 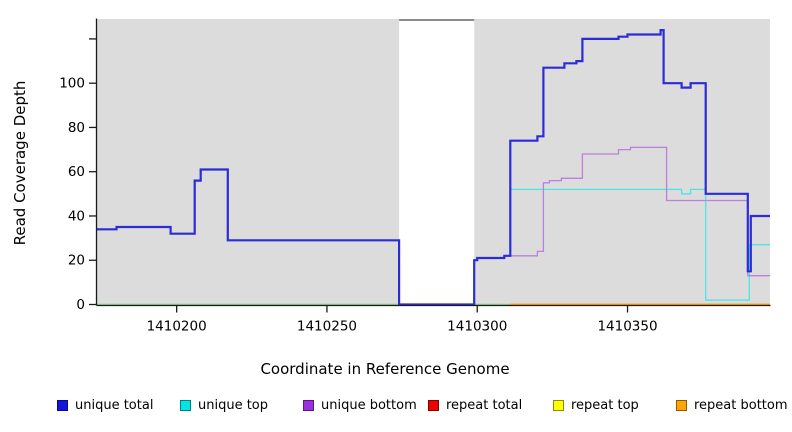 I want to click on legend-item-repeat-total: repeat total, so click(x=475, y=405).